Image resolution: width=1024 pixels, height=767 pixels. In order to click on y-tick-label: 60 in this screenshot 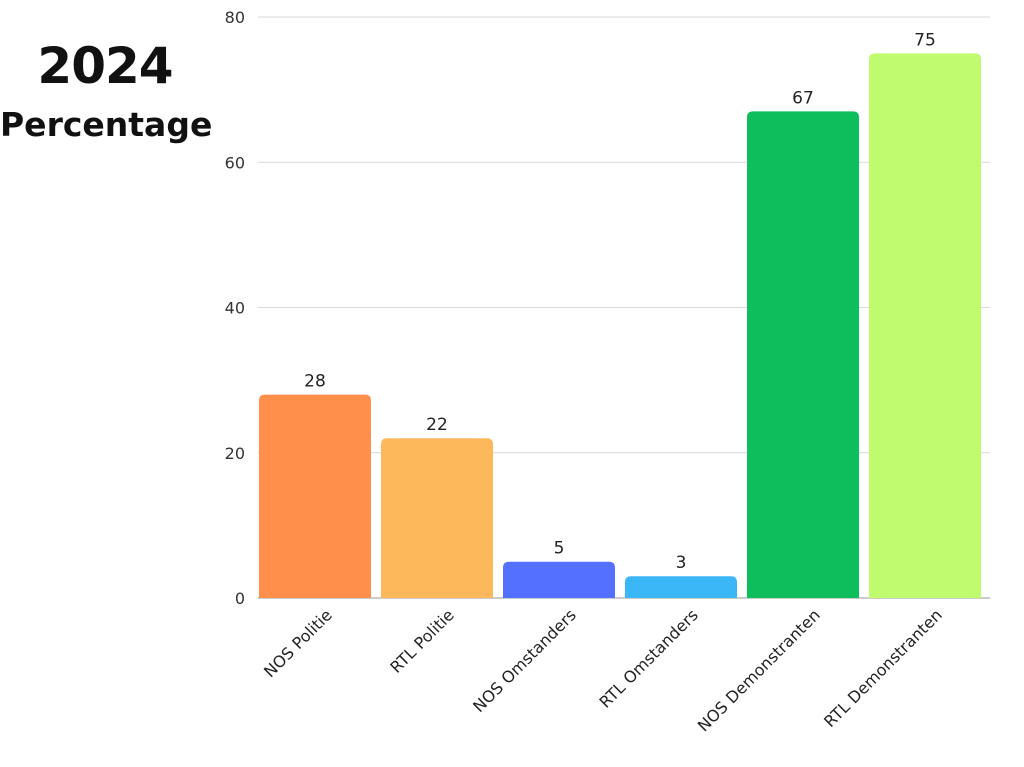, I will do `click(235, 162)`.